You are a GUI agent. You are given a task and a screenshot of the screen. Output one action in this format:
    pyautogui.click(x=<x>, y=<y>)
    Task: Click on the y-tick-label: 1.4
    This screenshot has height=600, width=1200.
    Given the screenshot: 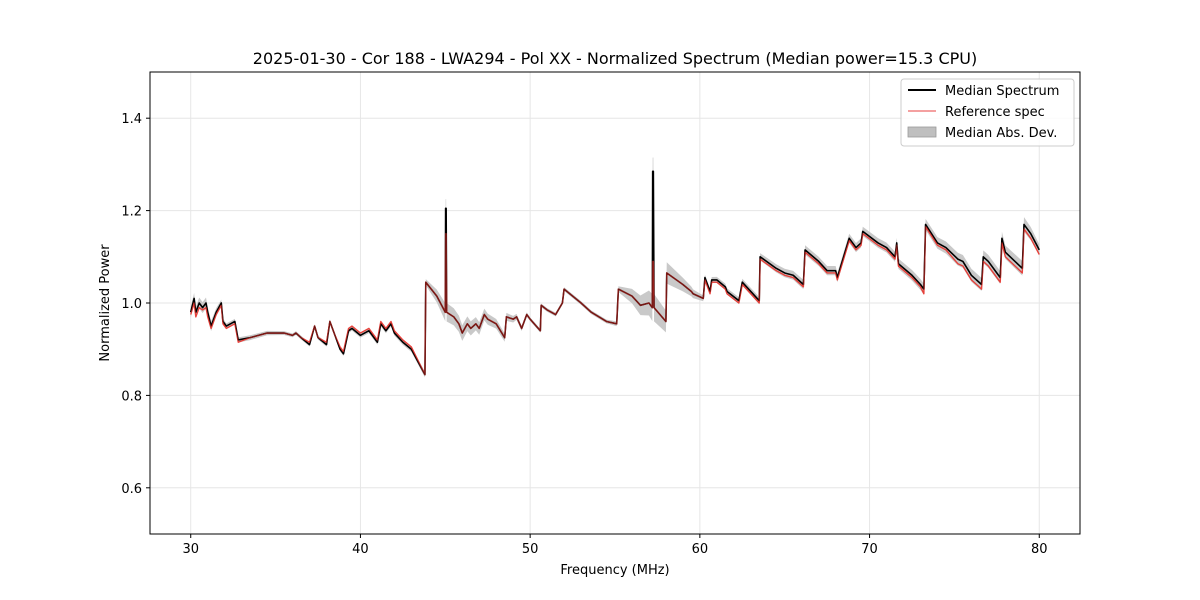 What is the action you would take?
    pyautogui.click(x=131, y=119)
    